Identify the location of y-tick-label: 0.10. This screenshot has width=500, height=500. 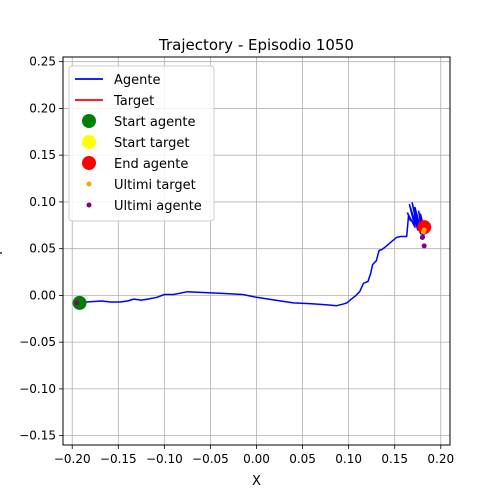
(42, 202).